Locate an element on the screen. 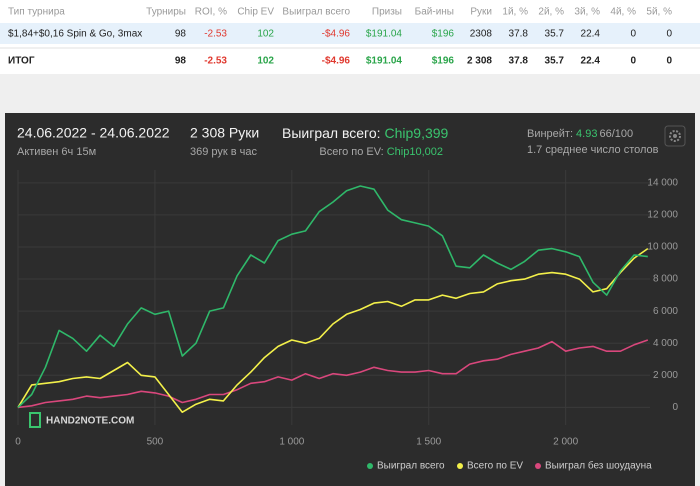  settings-button is located at coordinates (675, 136).